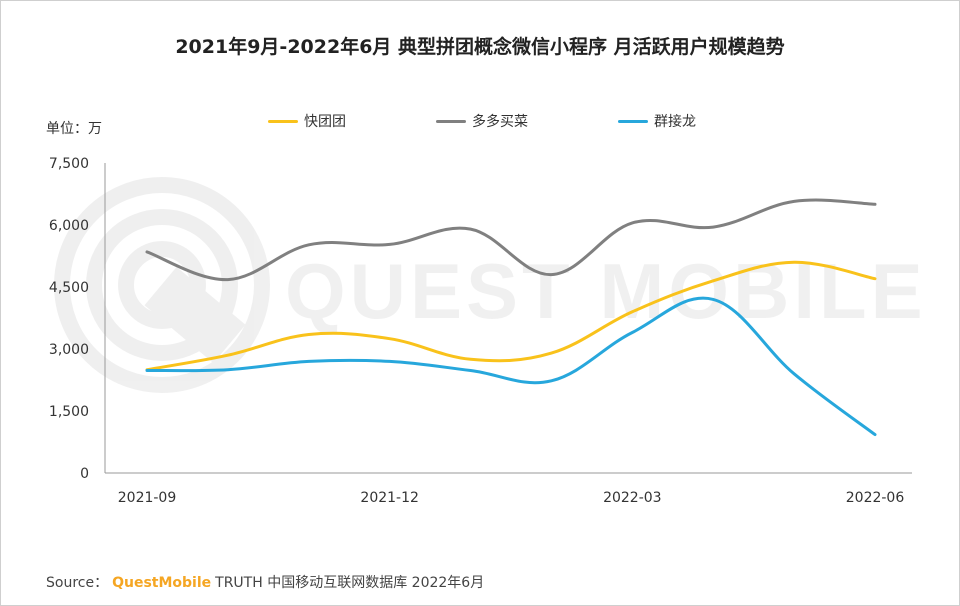 The width and height of the screenshot is (960, 606). I want to click on y-tick-label: 3,000, so click(69, 350).